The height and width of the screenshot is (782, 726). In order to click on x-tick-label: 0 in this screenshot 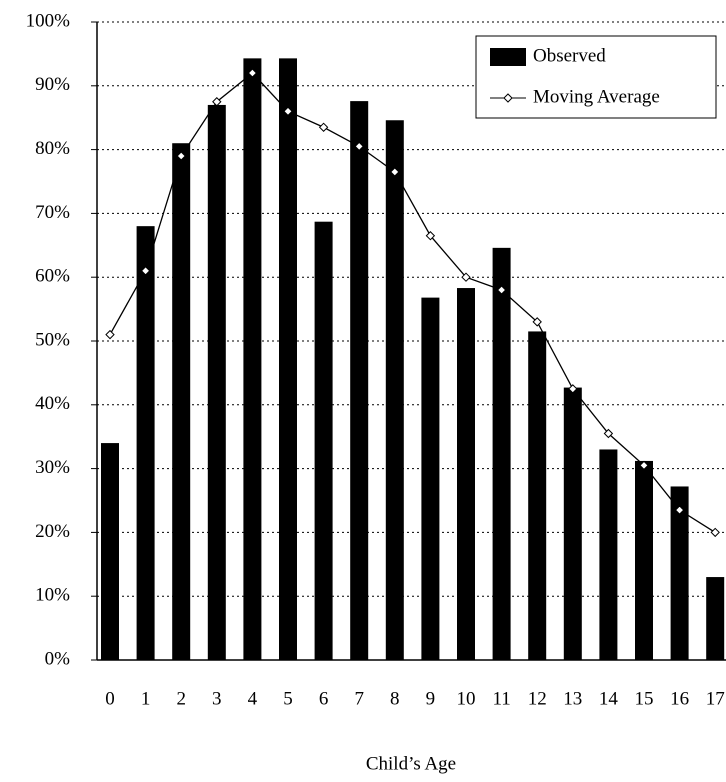, I will do `click(110, 698)`.